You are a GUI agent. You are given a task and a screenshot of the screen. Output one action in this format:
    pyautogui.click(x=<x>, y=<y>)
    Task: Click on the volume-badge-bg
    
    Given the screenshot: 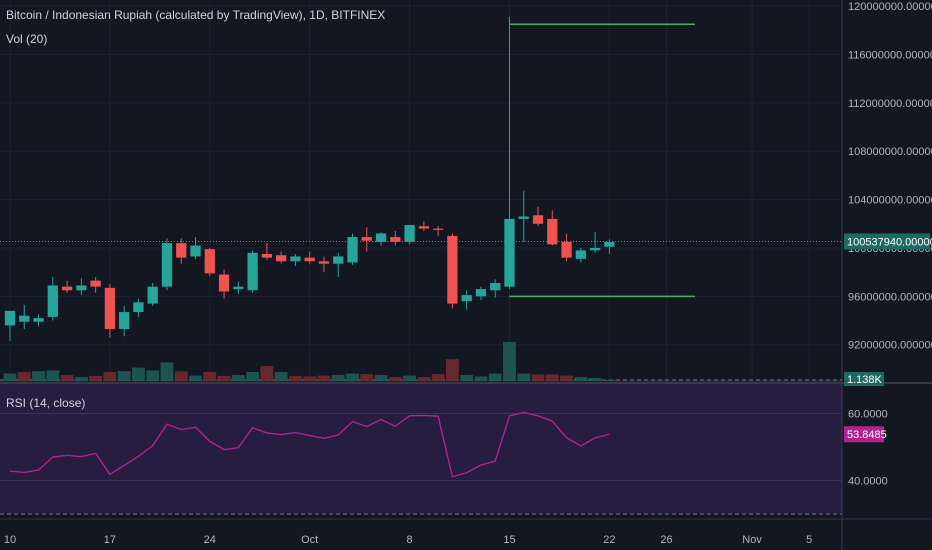 What is the action you would take?
    pyautogui.click(x=864, y=379)
    